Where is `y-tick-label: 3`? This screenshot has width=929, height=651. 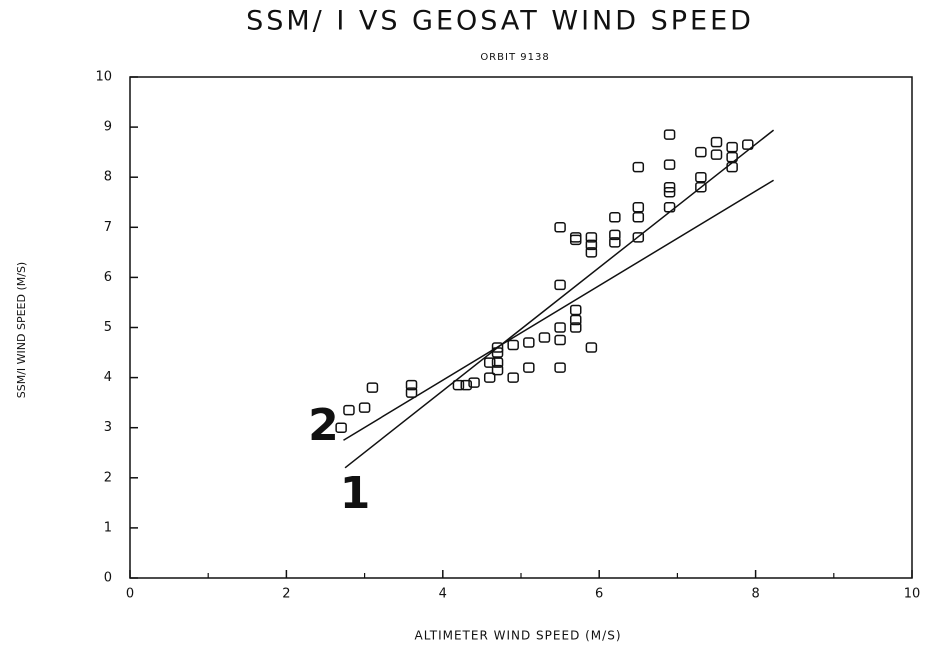 y-tick-label: 3 is located at coordinates (108, 427).